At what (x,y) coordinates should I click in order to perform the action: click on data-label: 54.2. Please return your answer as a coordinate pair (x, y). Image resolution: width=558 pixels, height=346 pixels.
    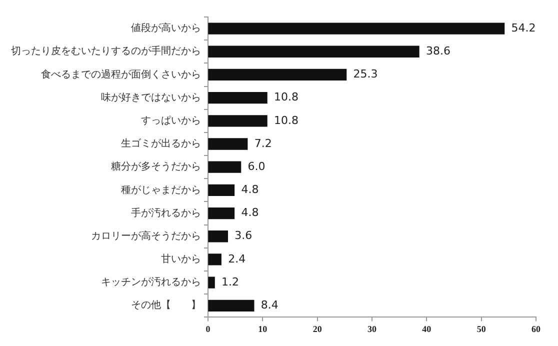
    Looking at the image, I should click on (523, 27).